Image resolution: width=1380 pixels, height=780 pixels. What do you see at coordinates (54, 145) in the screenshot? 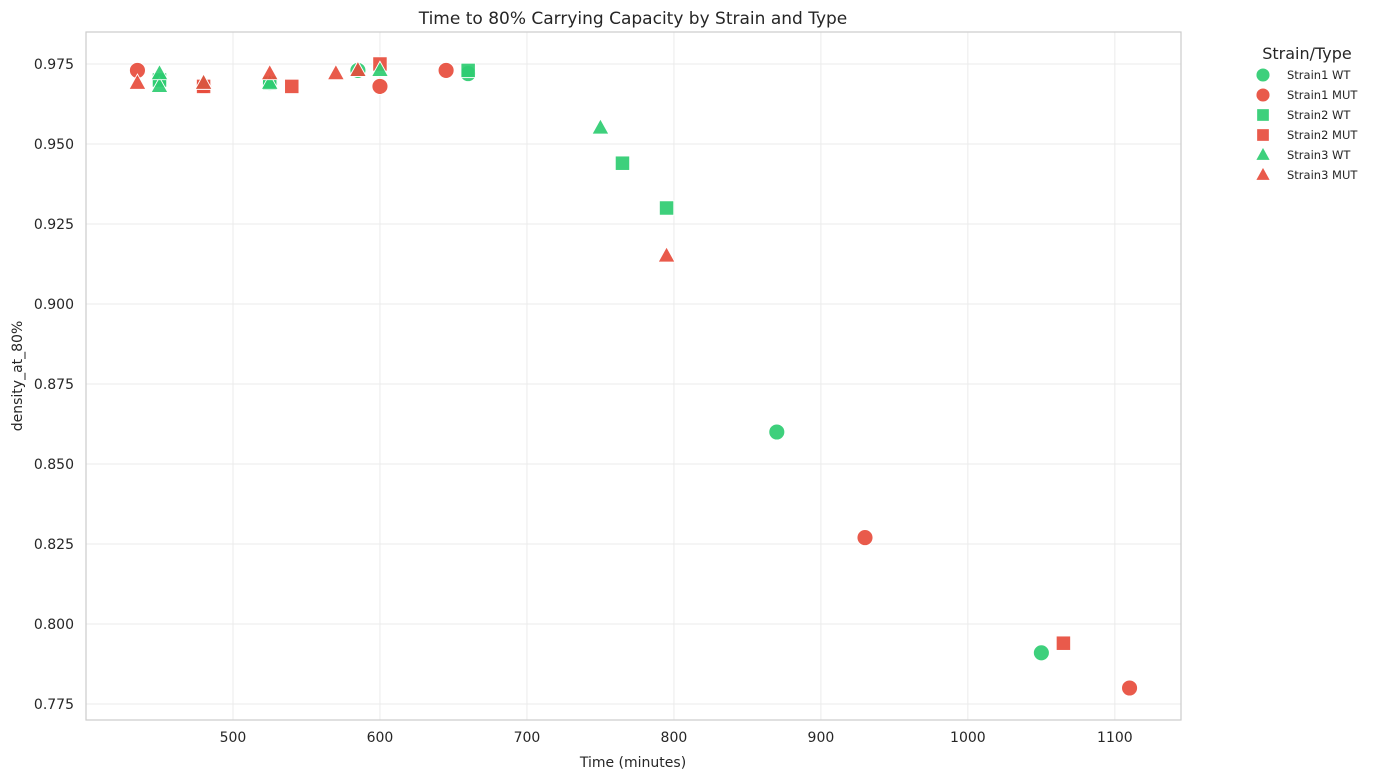
I see `y-tick-label: 0.950` at bounding box center [54, 145].